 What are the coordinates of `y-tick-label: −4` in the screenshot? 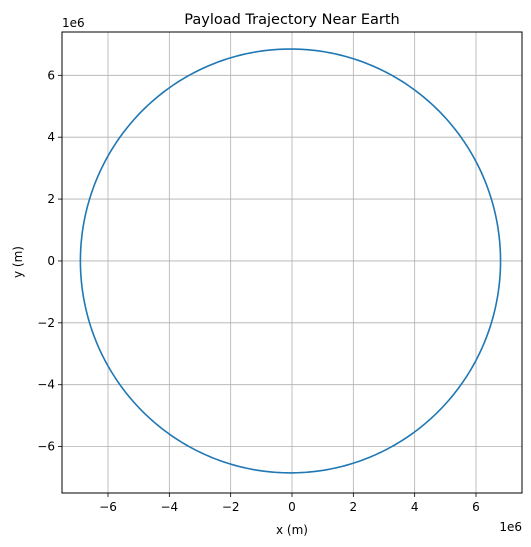 It's located at (46, 385).